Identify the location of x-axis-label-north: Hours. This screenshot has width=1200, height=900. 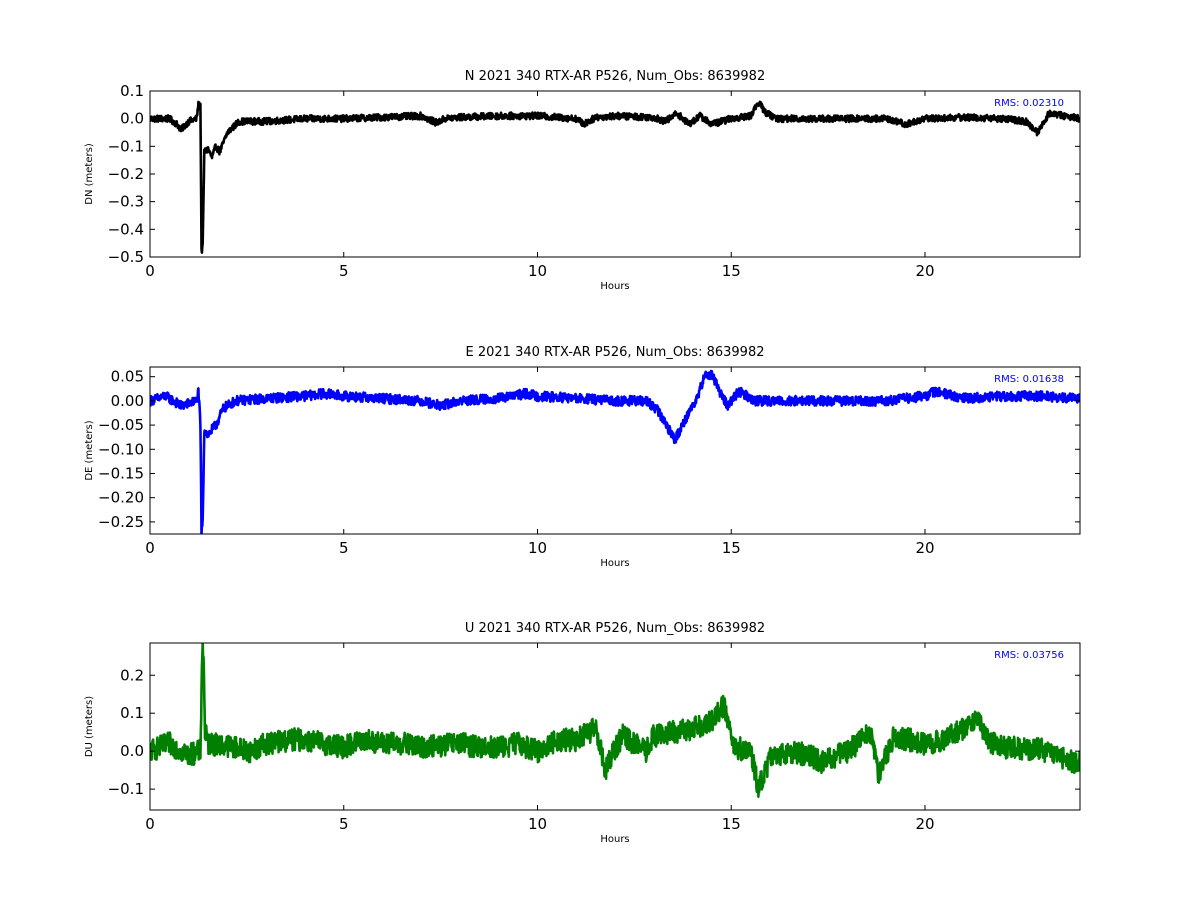
(614, 286).